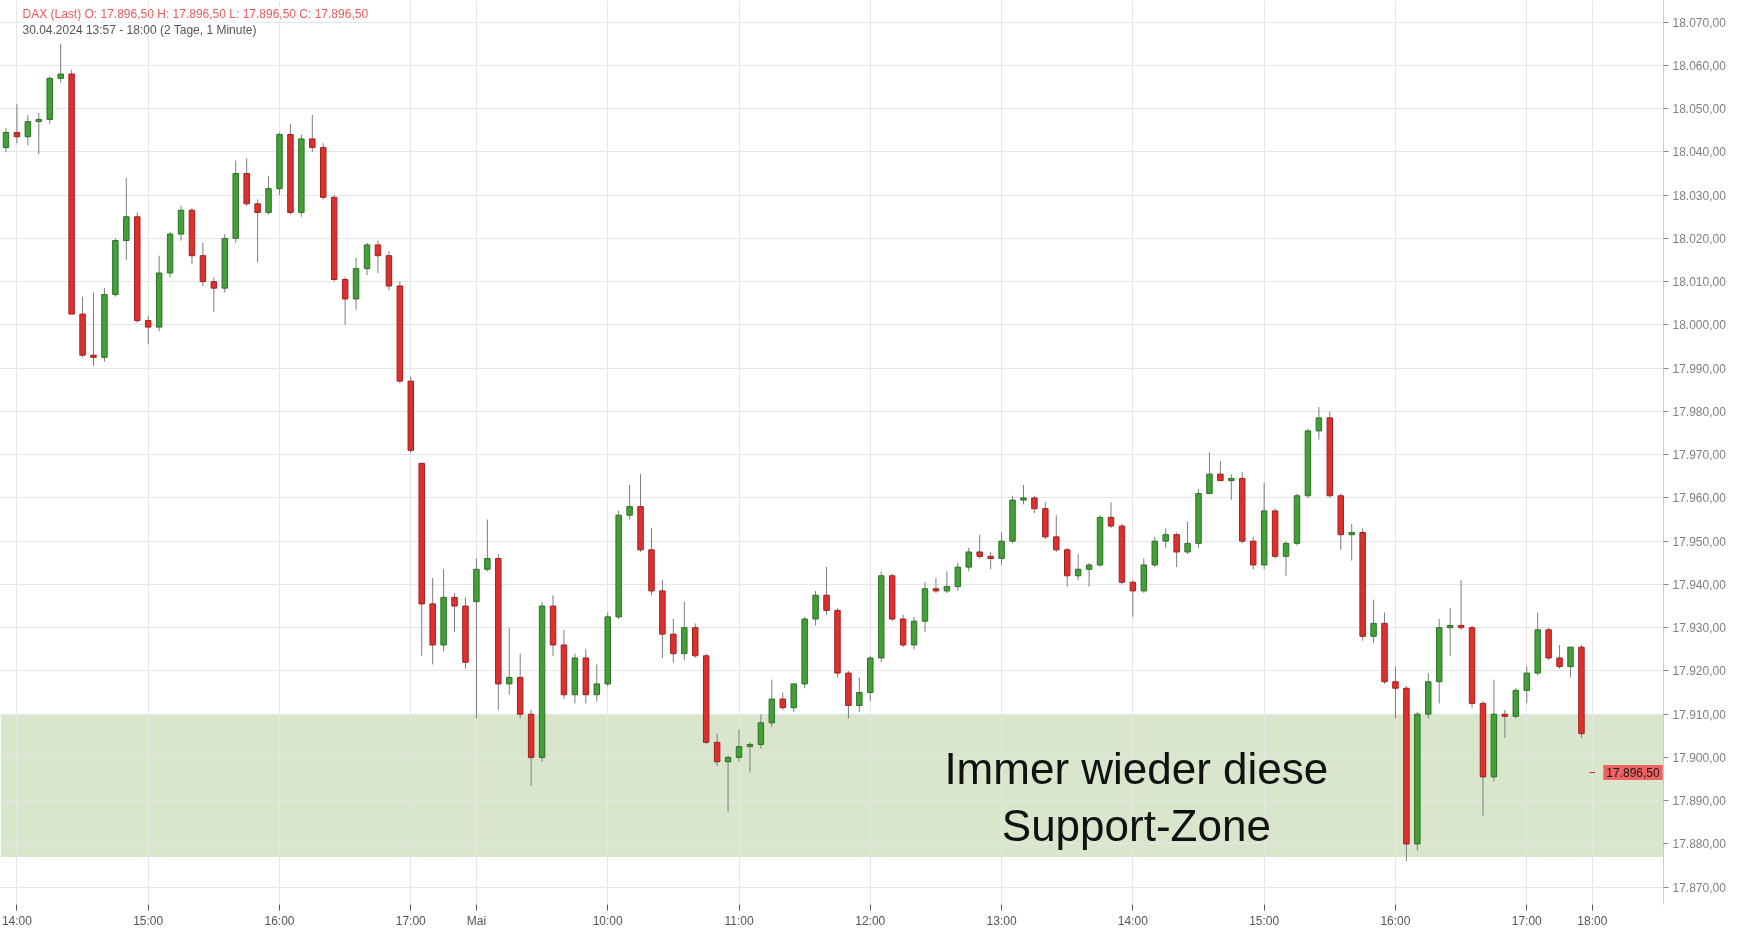 This screenshot has width=1740, height=934. Describe the element at coordinates (1699, 844) in the screenshot. I see `y-tick-label: 17.880,00` at that location.